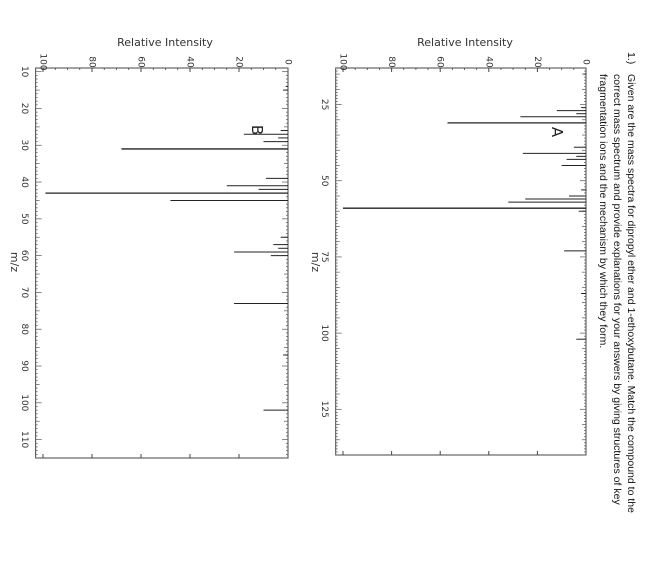 The height and width of the screenshot is (567, 652). Describe the element at coordinates (324, 104) in the screenshot. I see `x-tick-label: 25` at that location.